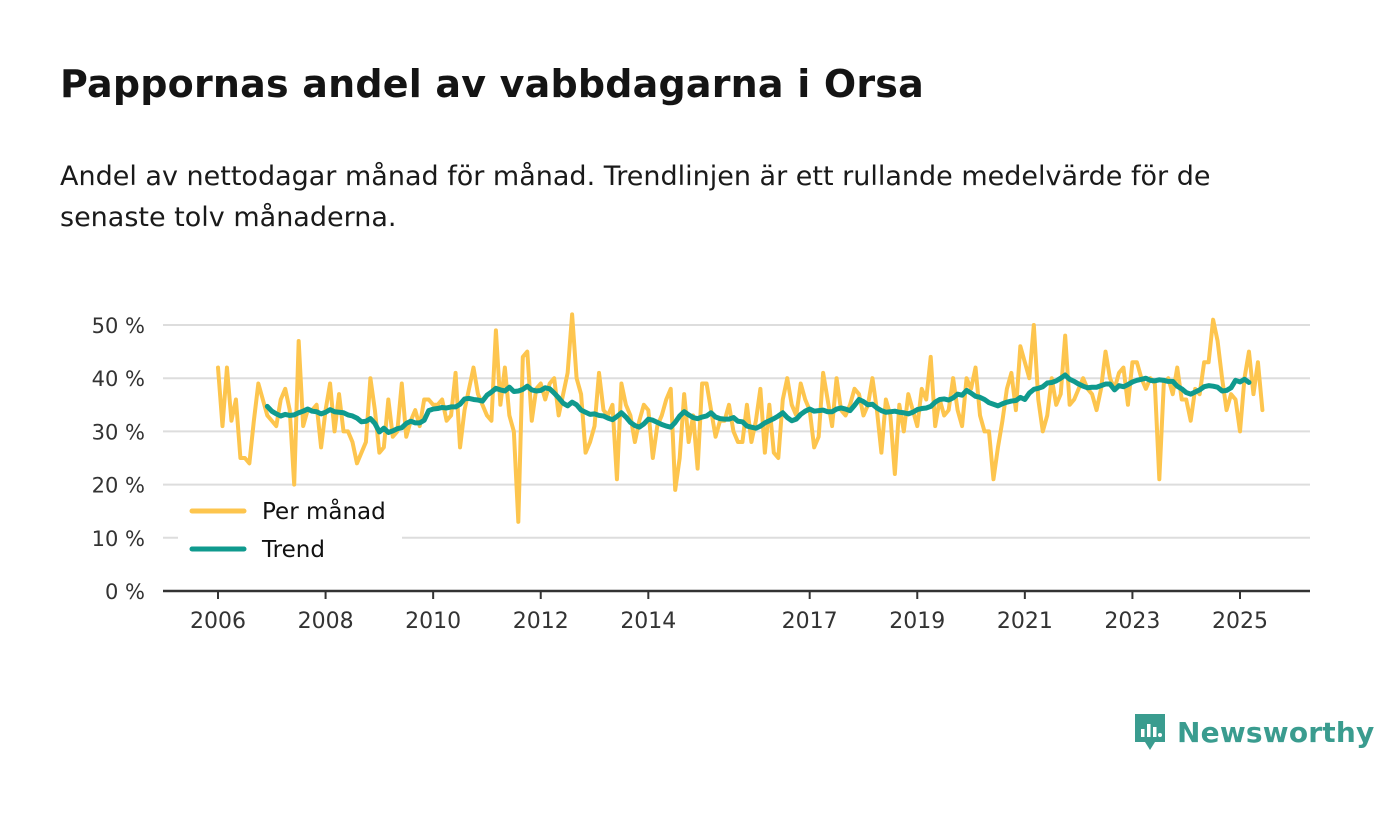 Image resolution: width=1400 pixels, height=813 pixels. What do you see at coordinates (118, 432) in the screenshot?
I see `y-tick-label: 30 %` at bounding box center [118, 432].